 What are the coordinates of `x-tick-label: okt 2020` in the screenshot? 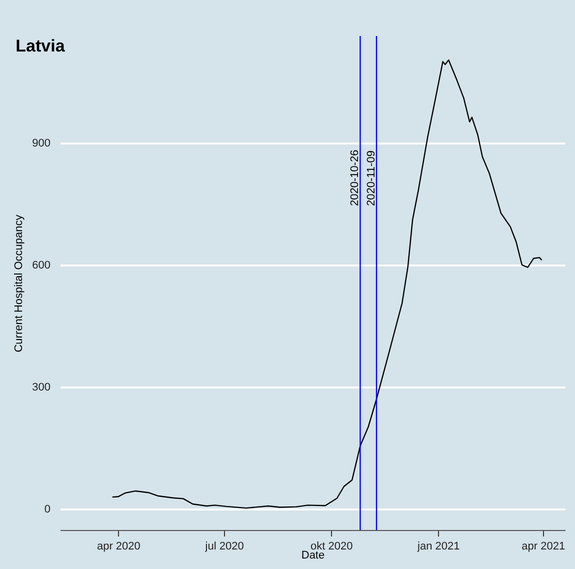 It's located at (331, 546).